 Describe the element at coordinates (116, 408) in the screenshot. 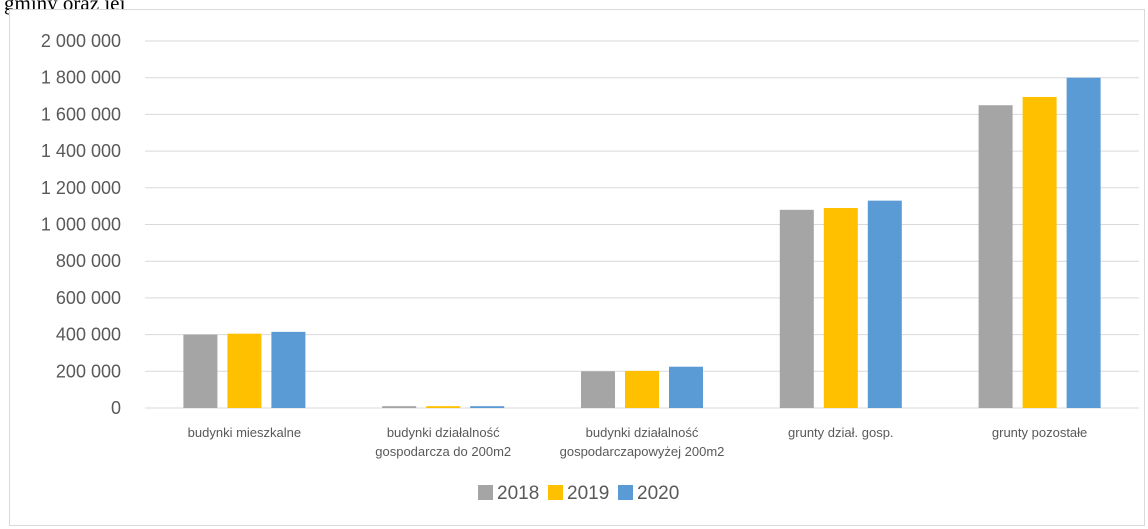

I see `y-tick-label: 0` at that location.